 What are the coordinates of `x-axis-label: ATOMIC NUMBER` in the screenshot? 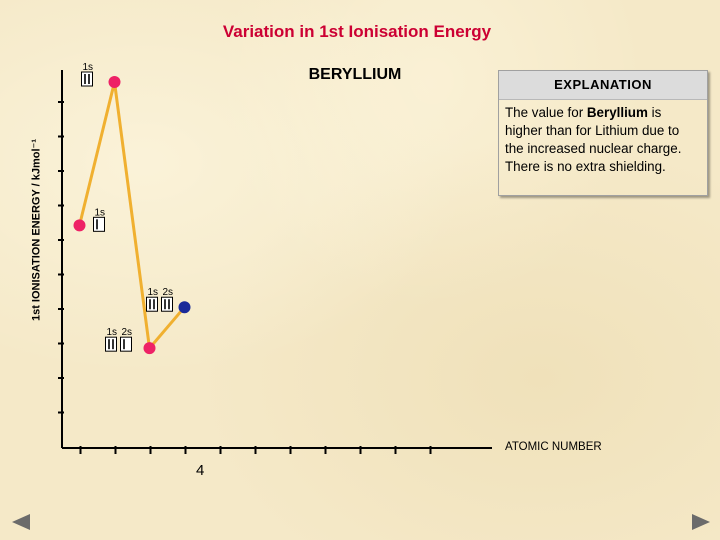 It's located at (553, 447).